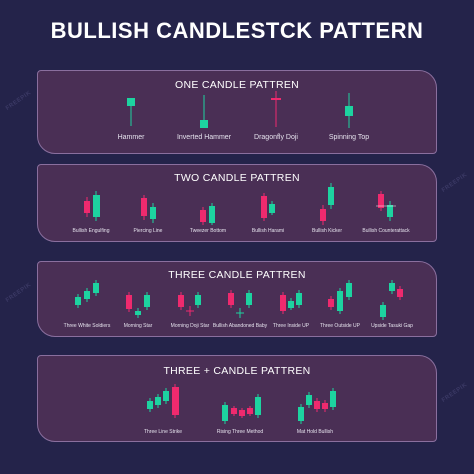 This screenshot has width=474, height=474. Describe the element at coordinates (208, 231) in the screenshot. I see `pattern-label-tweezer-bottom: Tweezer Bottom` at that location.